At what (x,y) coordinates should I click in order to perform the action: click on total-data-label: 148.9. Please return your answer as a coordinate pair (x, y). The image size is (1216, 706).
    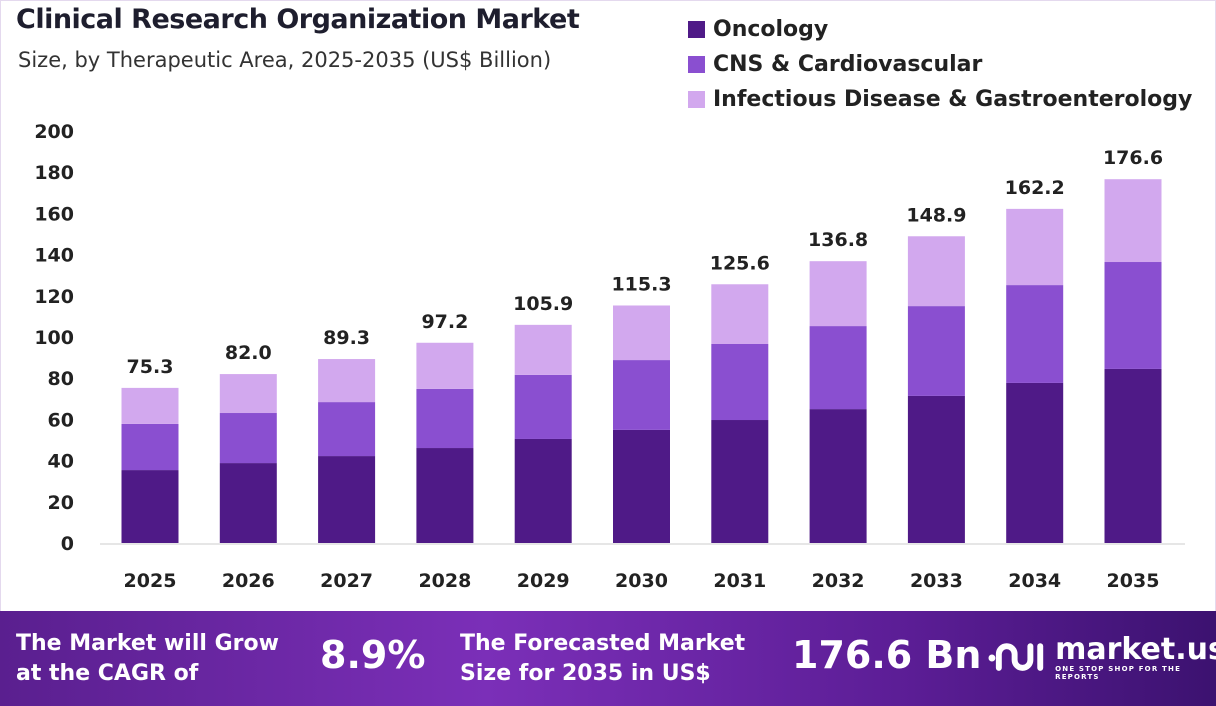
    Looking at the image, I should click on (936, 215).